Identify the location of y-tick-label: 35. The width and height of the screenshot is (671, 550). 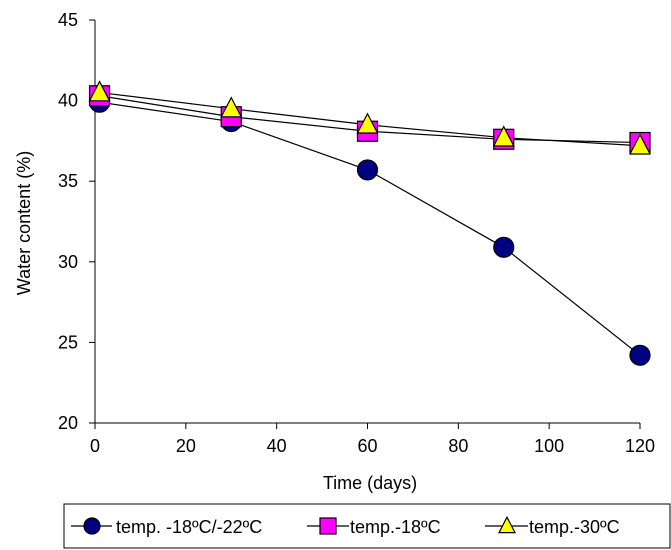
(68, 181).